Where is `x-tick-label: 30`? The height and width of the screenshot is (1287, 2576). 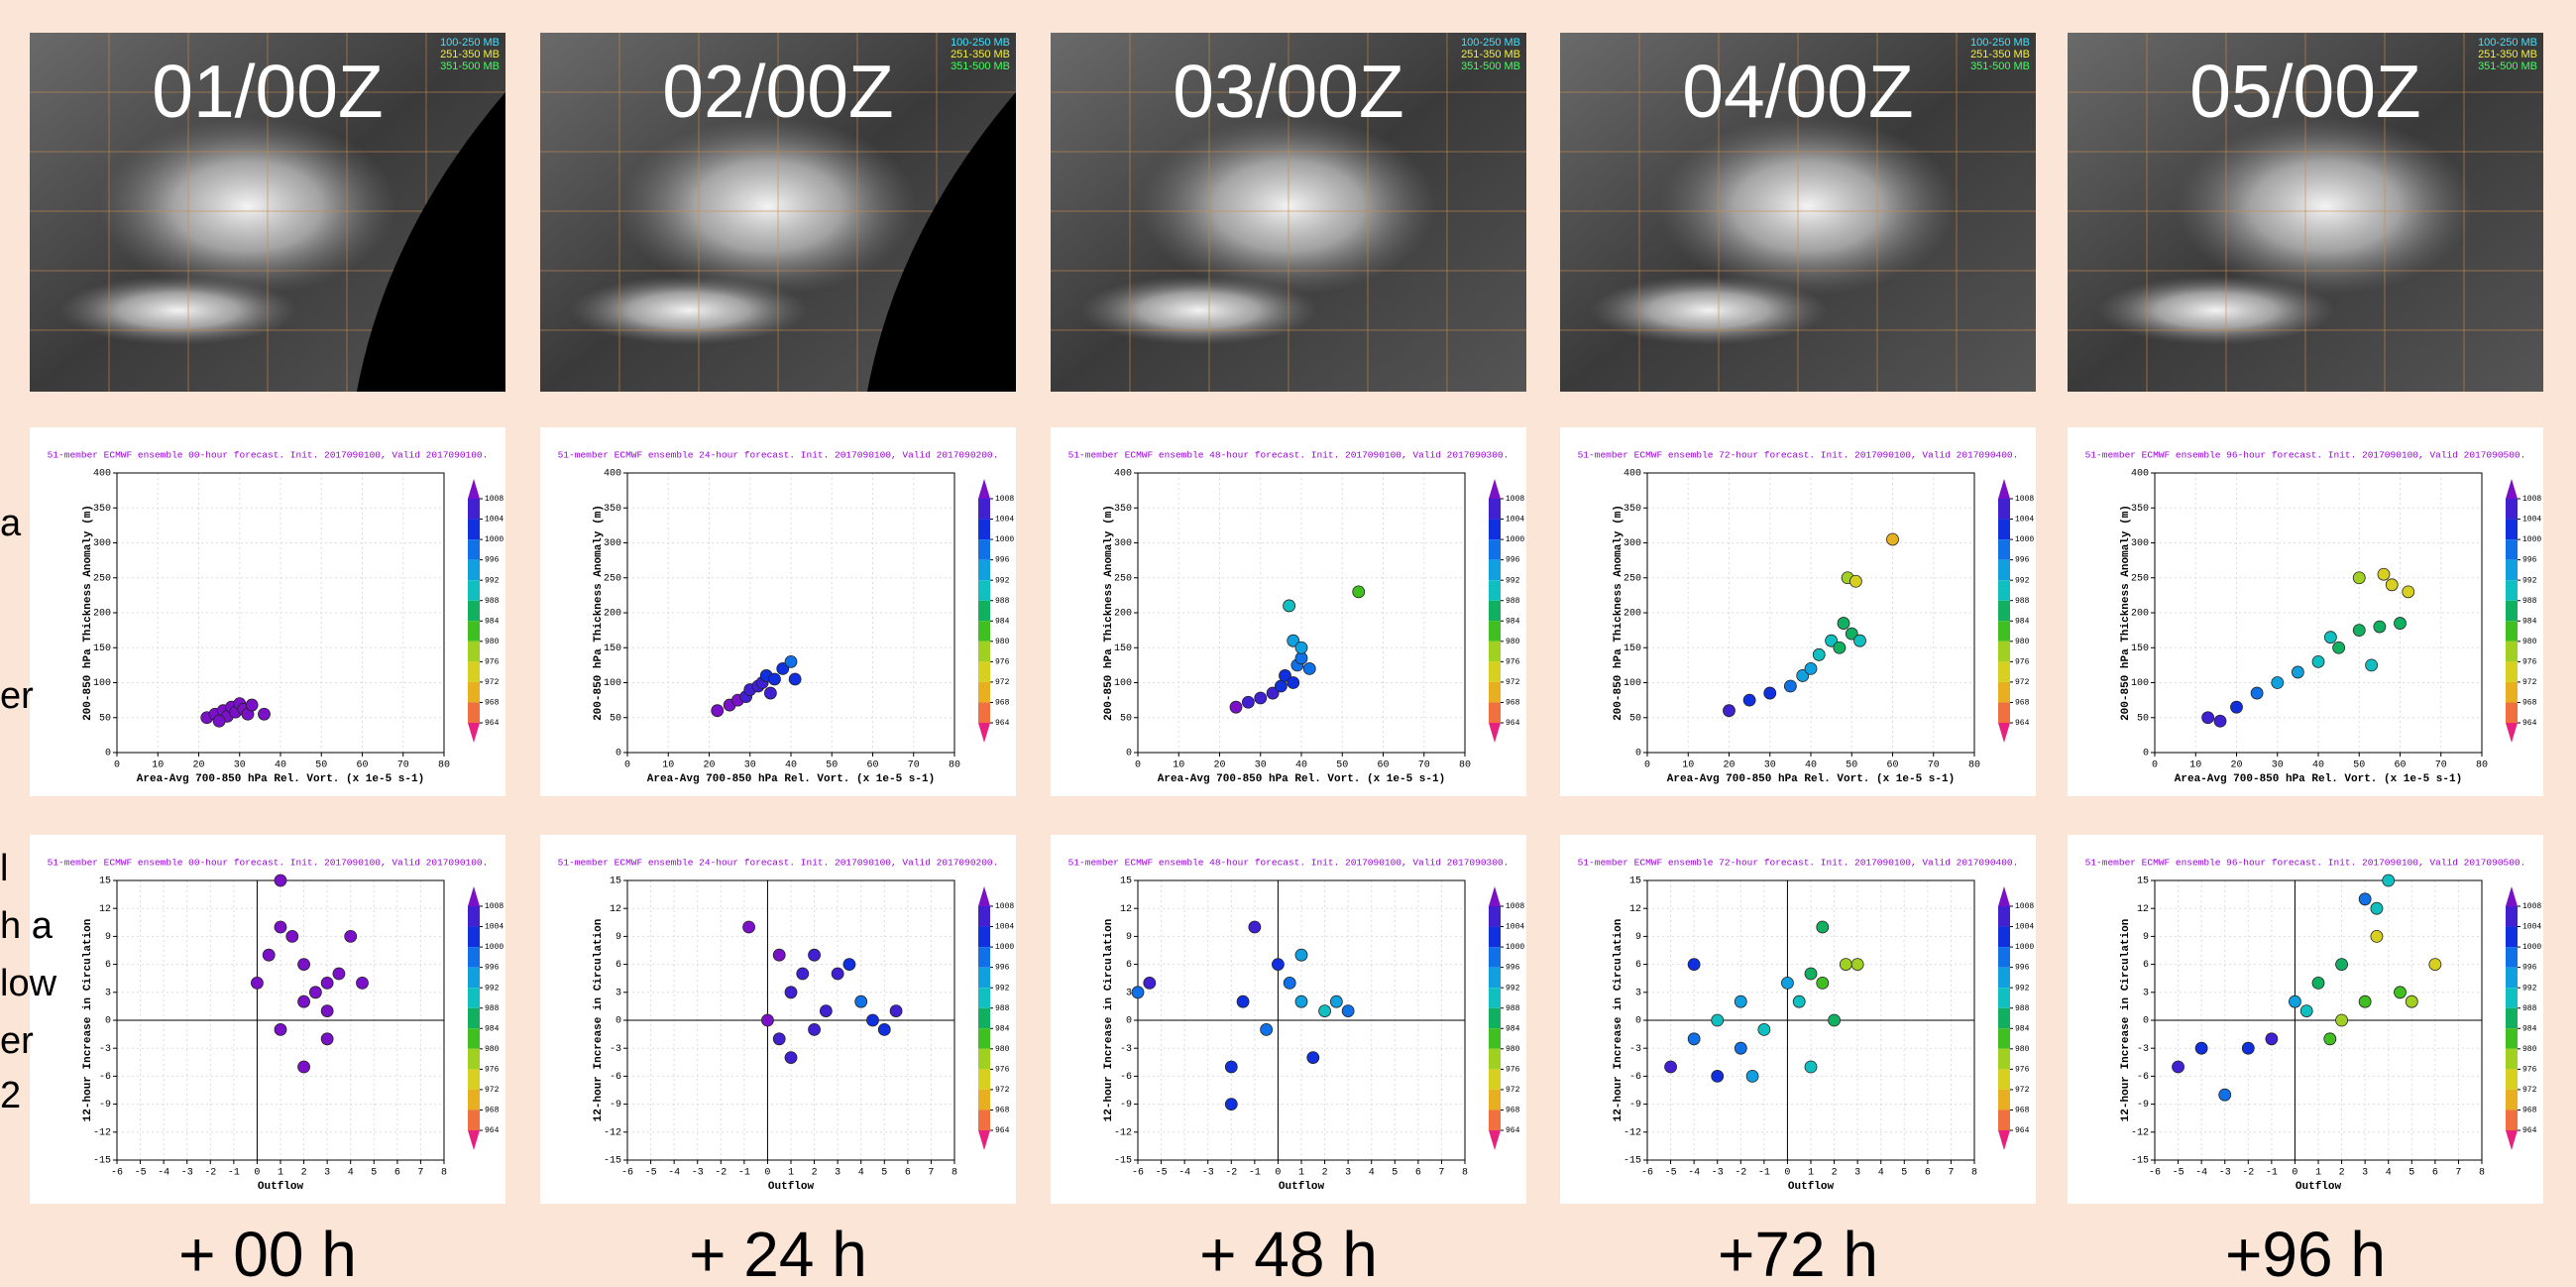 x-tick-label: 30 is located at coordinates (1261, 765).